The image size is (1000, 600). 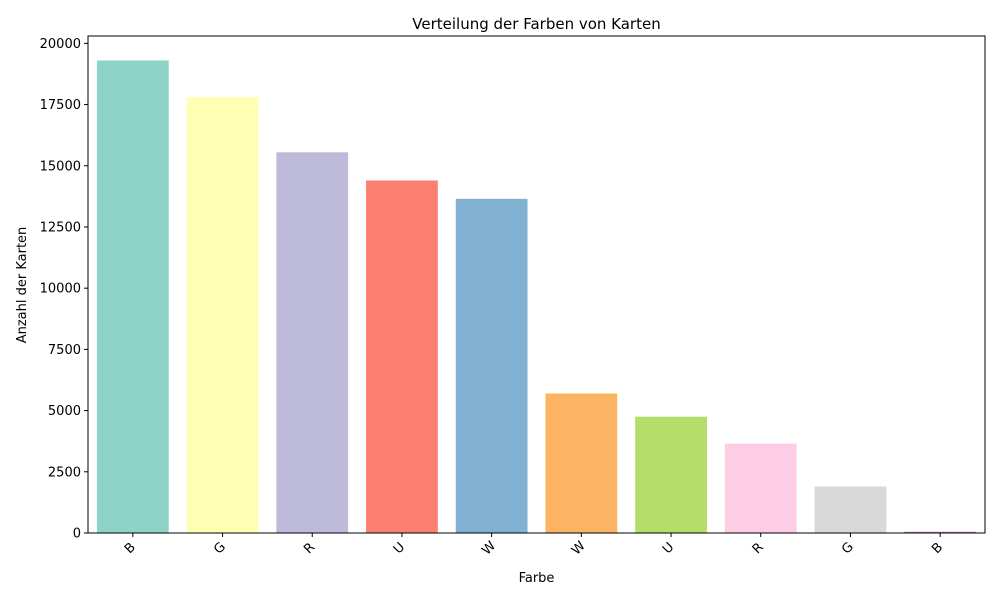 What do you see at coordinates (537, 578) in the screenshot?
I see `x-axis-label: Farbe` at bounding box center [537, 578].